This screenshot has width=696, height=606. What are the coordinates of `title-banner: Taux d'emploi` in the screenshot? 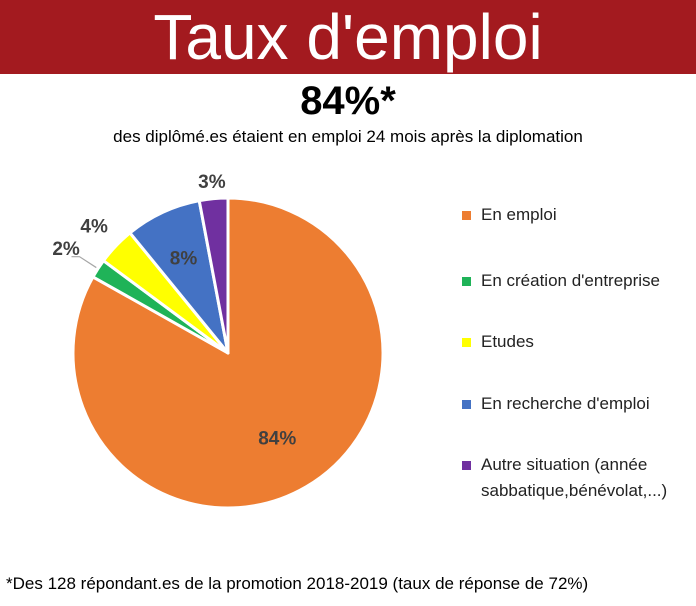 It's located at (348, 37).